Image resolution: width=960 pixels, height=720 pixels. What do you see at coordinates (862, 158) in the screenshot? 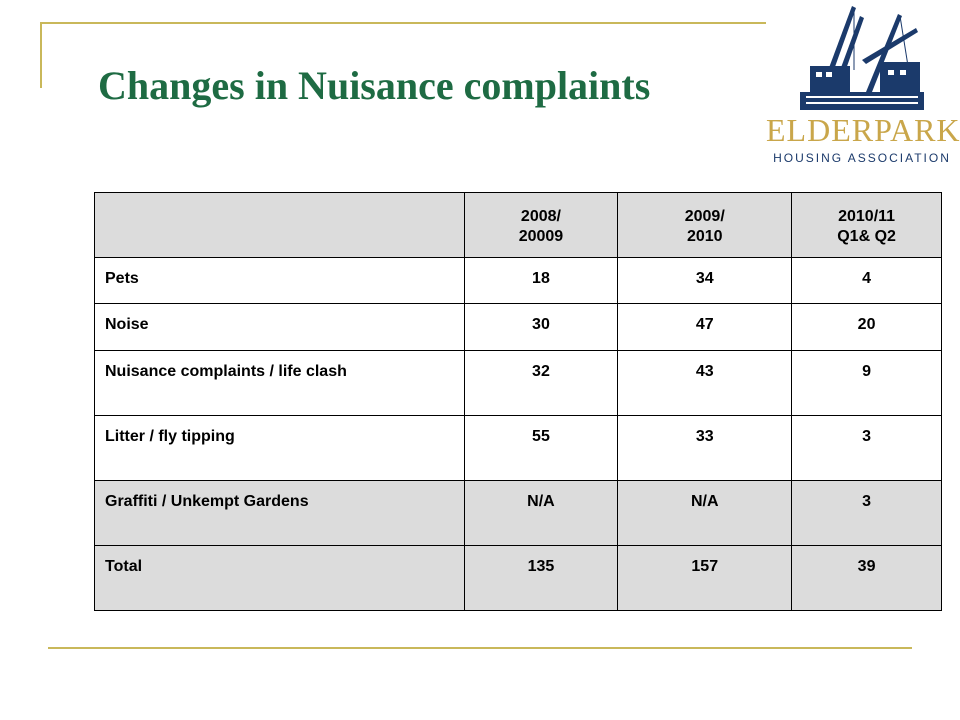
I see `logo-subtitle: HOUSING ASSOCIATION` at bounding box center [862, 158].